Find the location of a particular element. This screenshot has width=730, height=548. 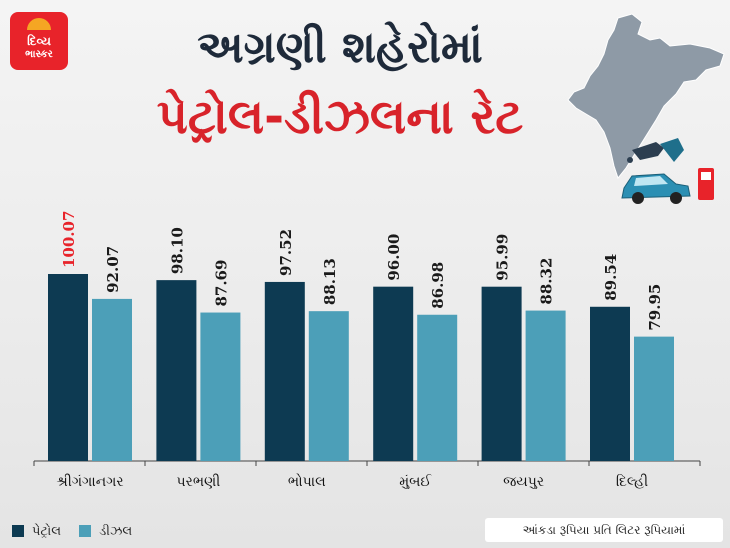

legend-swatch-diesel is located at coordinates (85, 531).